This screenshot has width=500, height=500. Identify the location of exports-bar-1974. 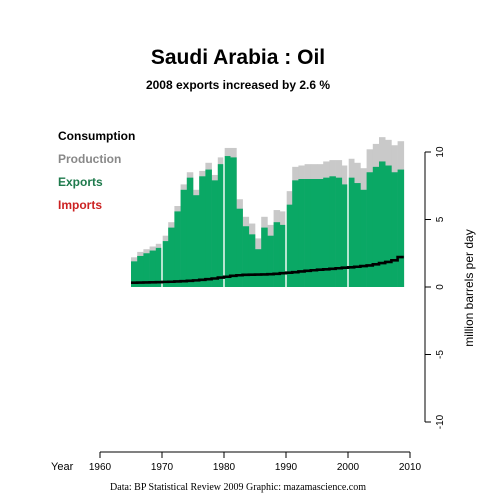
(190, 232).